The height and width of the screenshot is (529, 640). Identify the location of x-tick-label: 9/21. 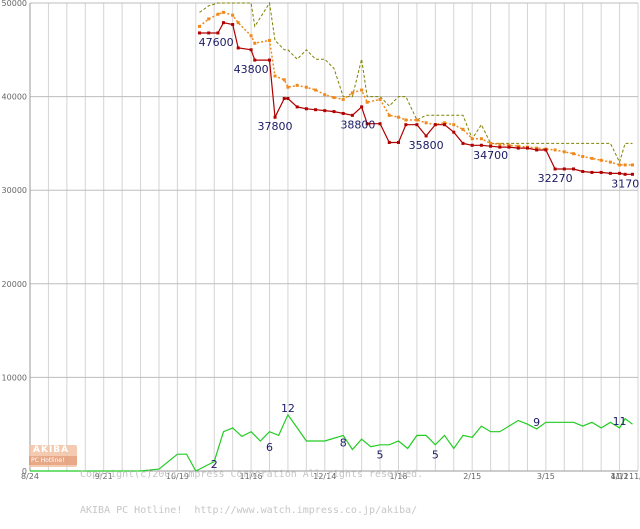
(104, 476).